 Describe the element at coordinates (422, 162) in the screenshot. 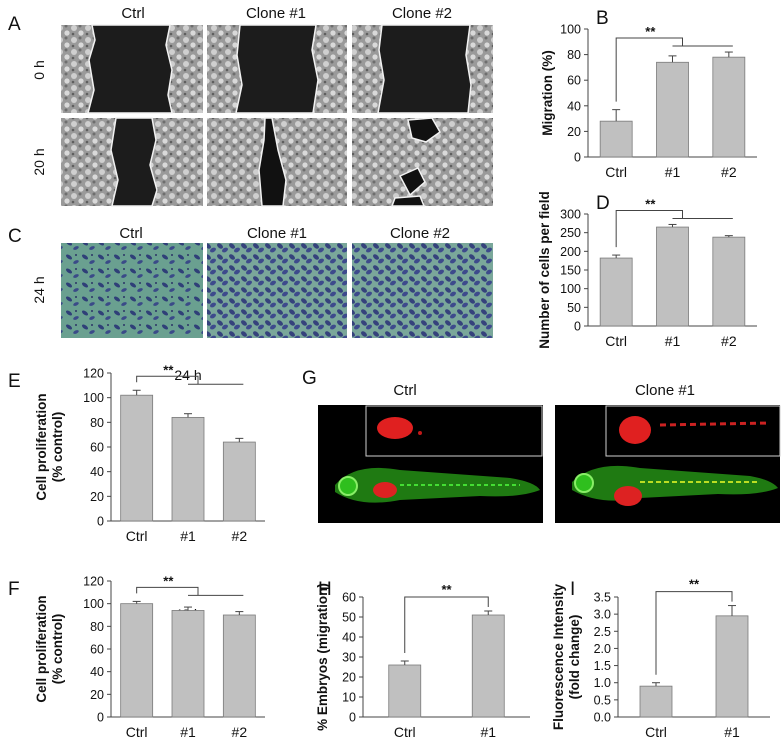

I see `wound-image-clone2-20h` at that location.